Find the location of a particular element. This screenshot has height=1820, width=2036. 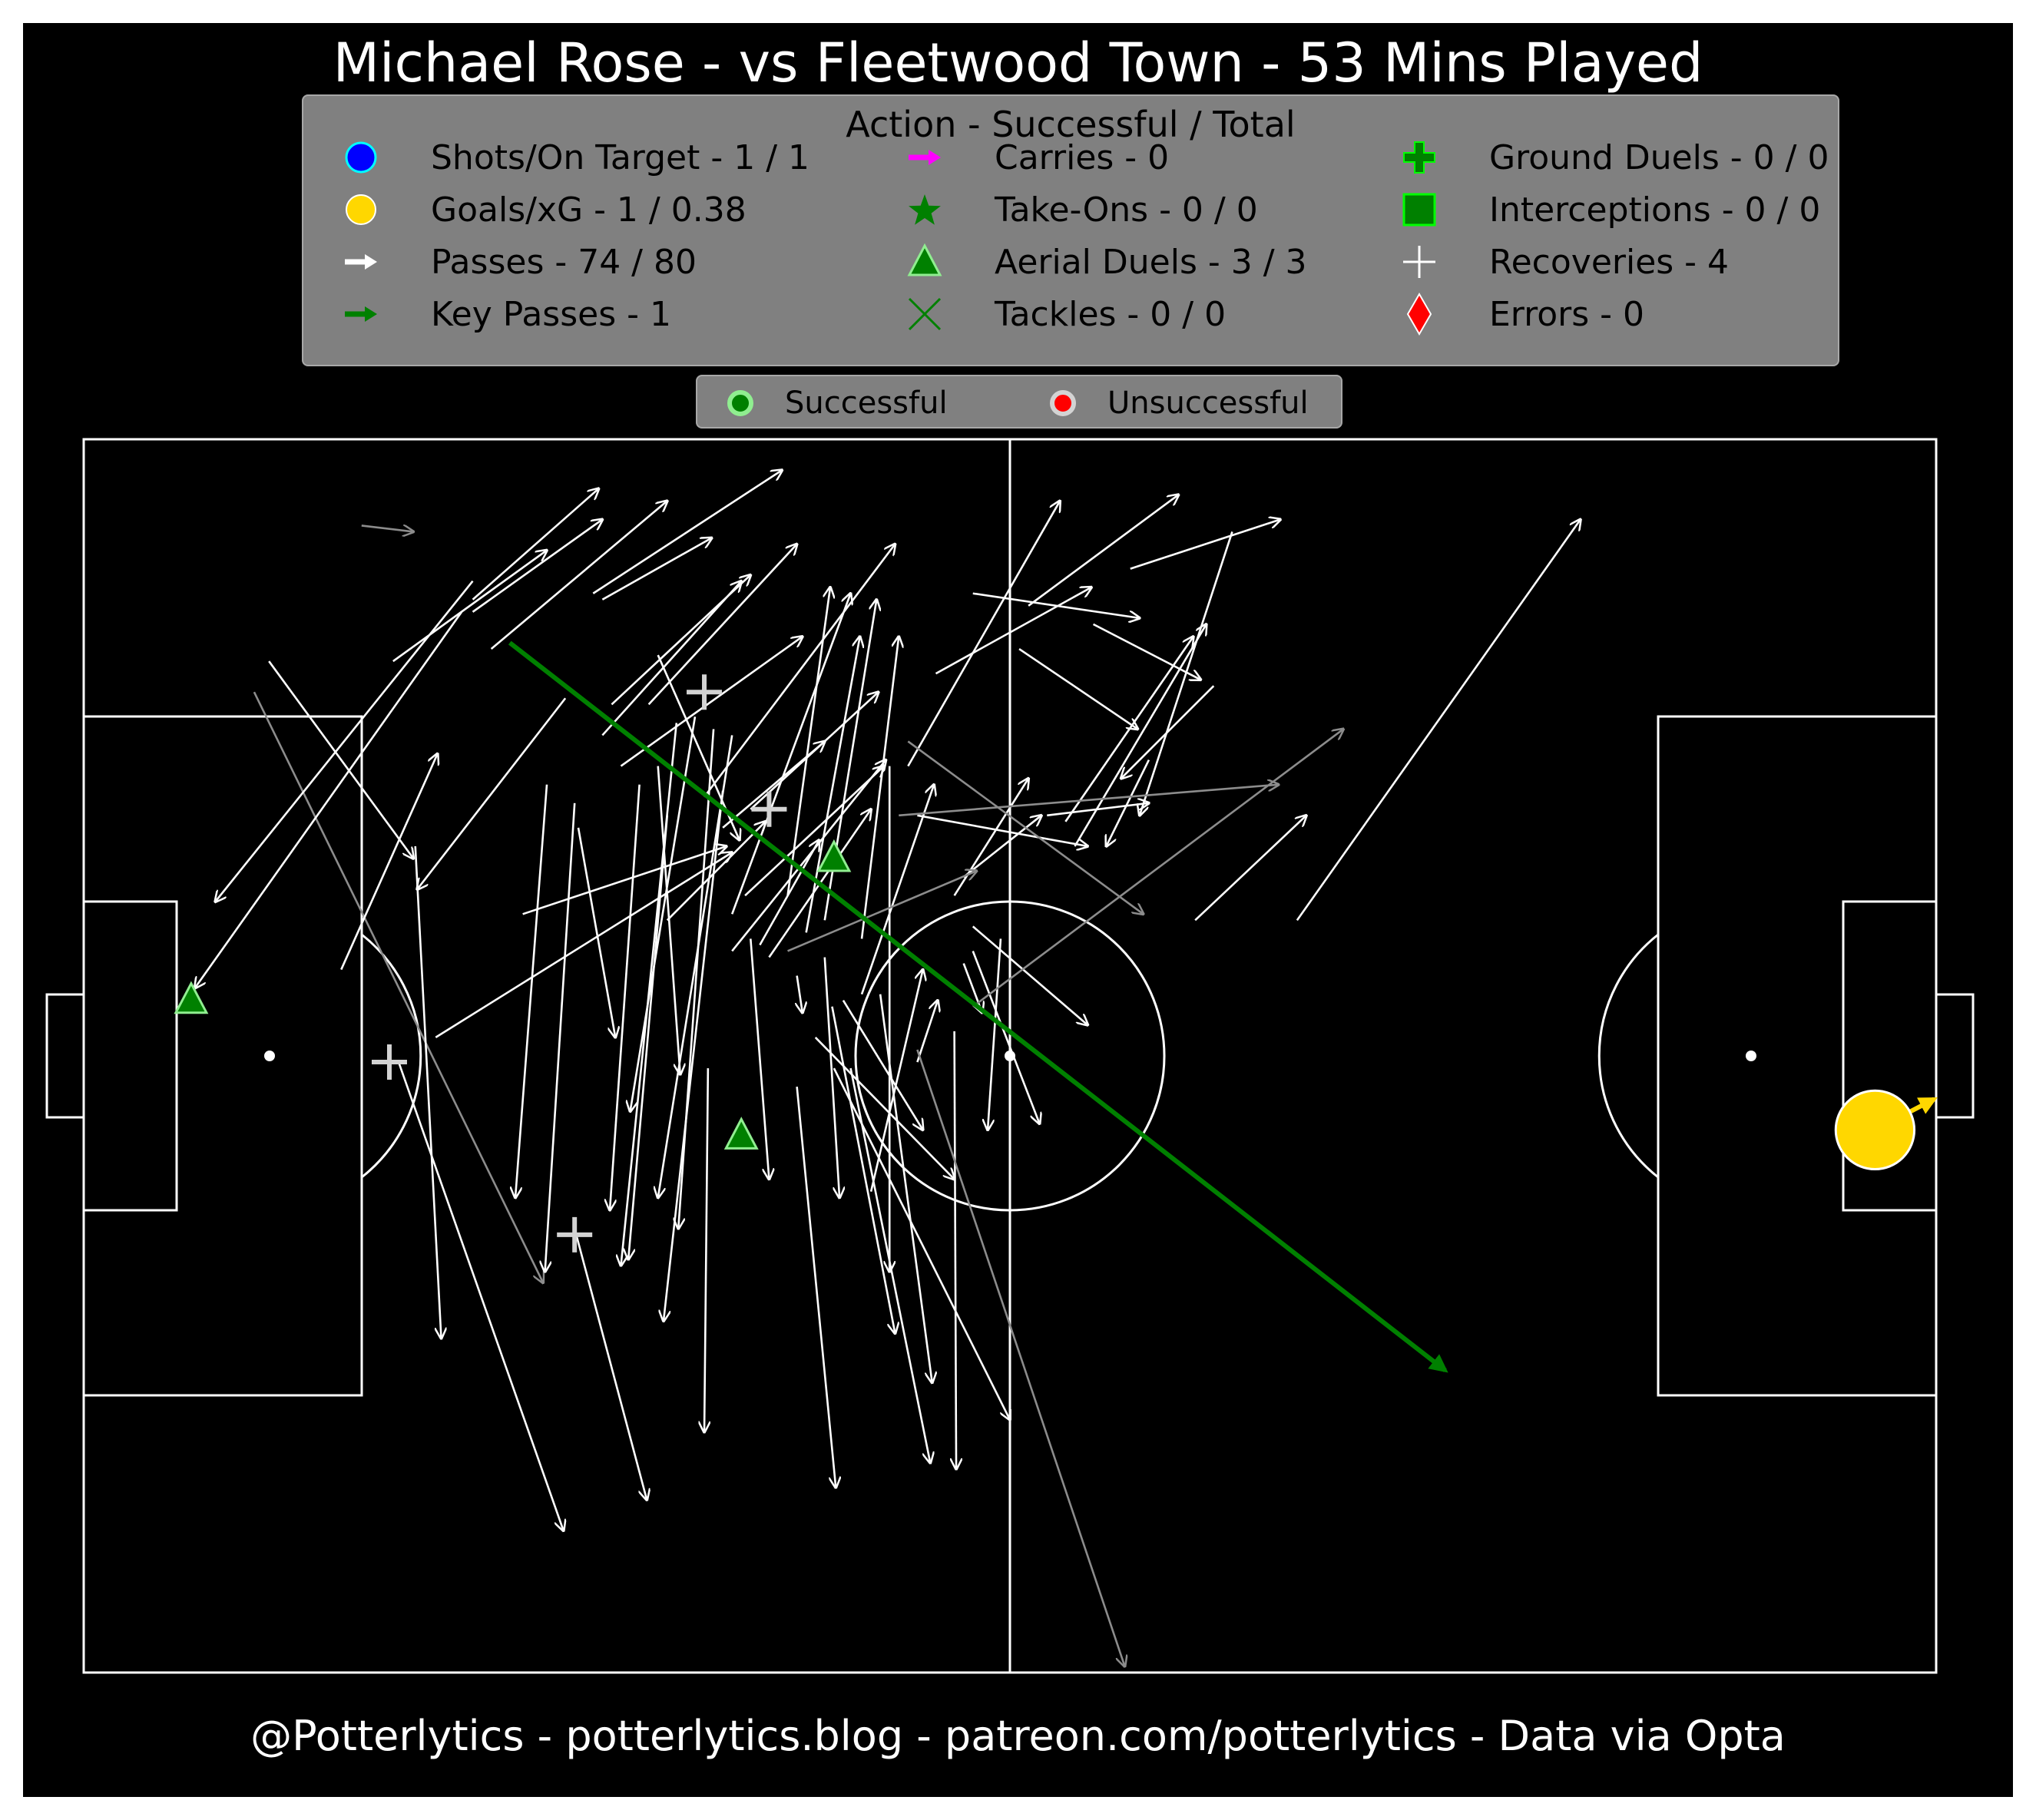

legend-item: Aerial Duels - 3 / 3 is located at coordinates (1102, 262).